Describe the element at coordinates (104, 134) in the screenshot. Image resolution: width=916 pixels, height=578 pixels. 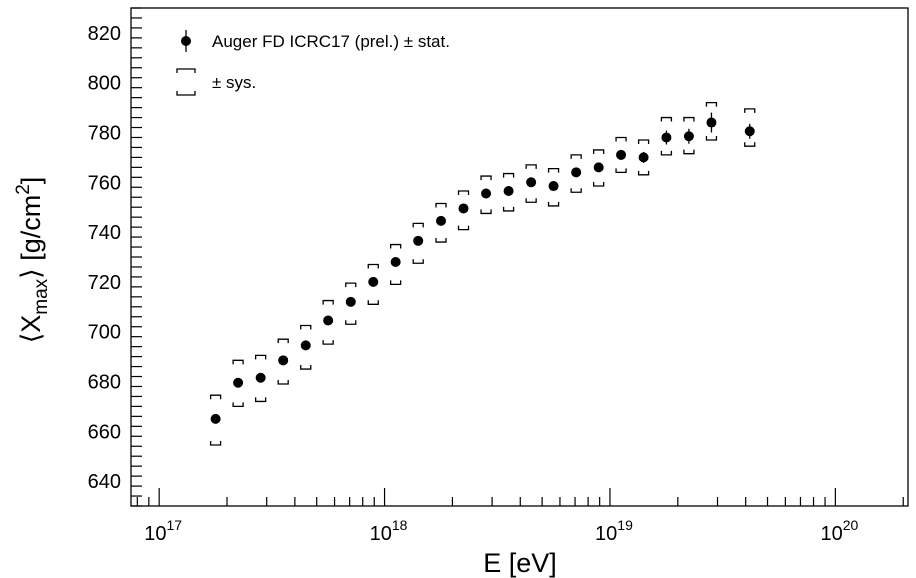
I see `y-tick-label: 780` at that location.